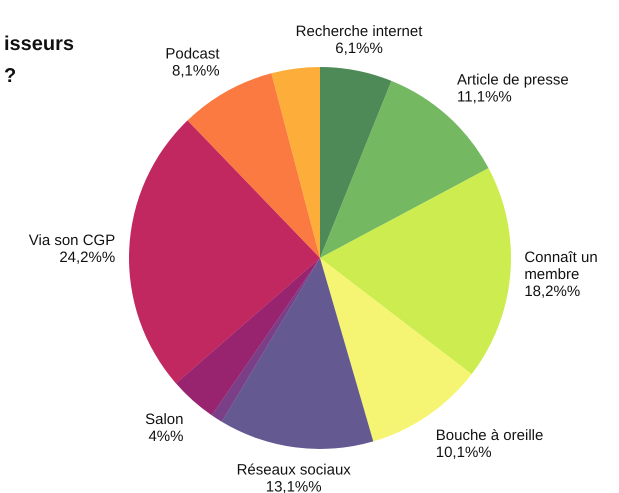 This screenshot has height=493, width=619. Describe the element at coordinates (166, 436) in the screenshot. I see `data-label: 4%%` at that location.